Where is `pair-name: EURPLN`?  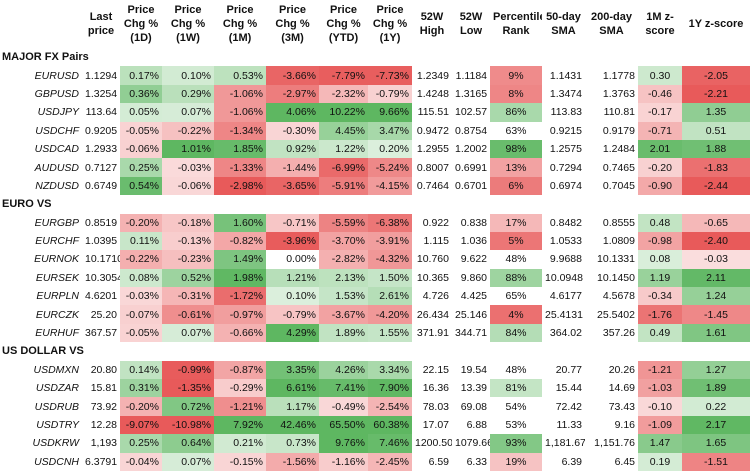
pair-name: EURPLN is located at coordinates (57, 296).